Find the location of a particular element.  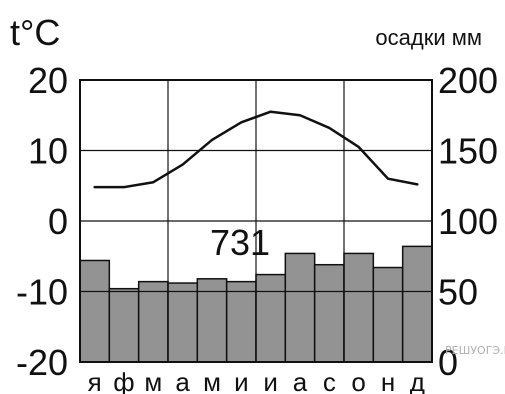

month-label: ф is located at coordinates (123, 380).